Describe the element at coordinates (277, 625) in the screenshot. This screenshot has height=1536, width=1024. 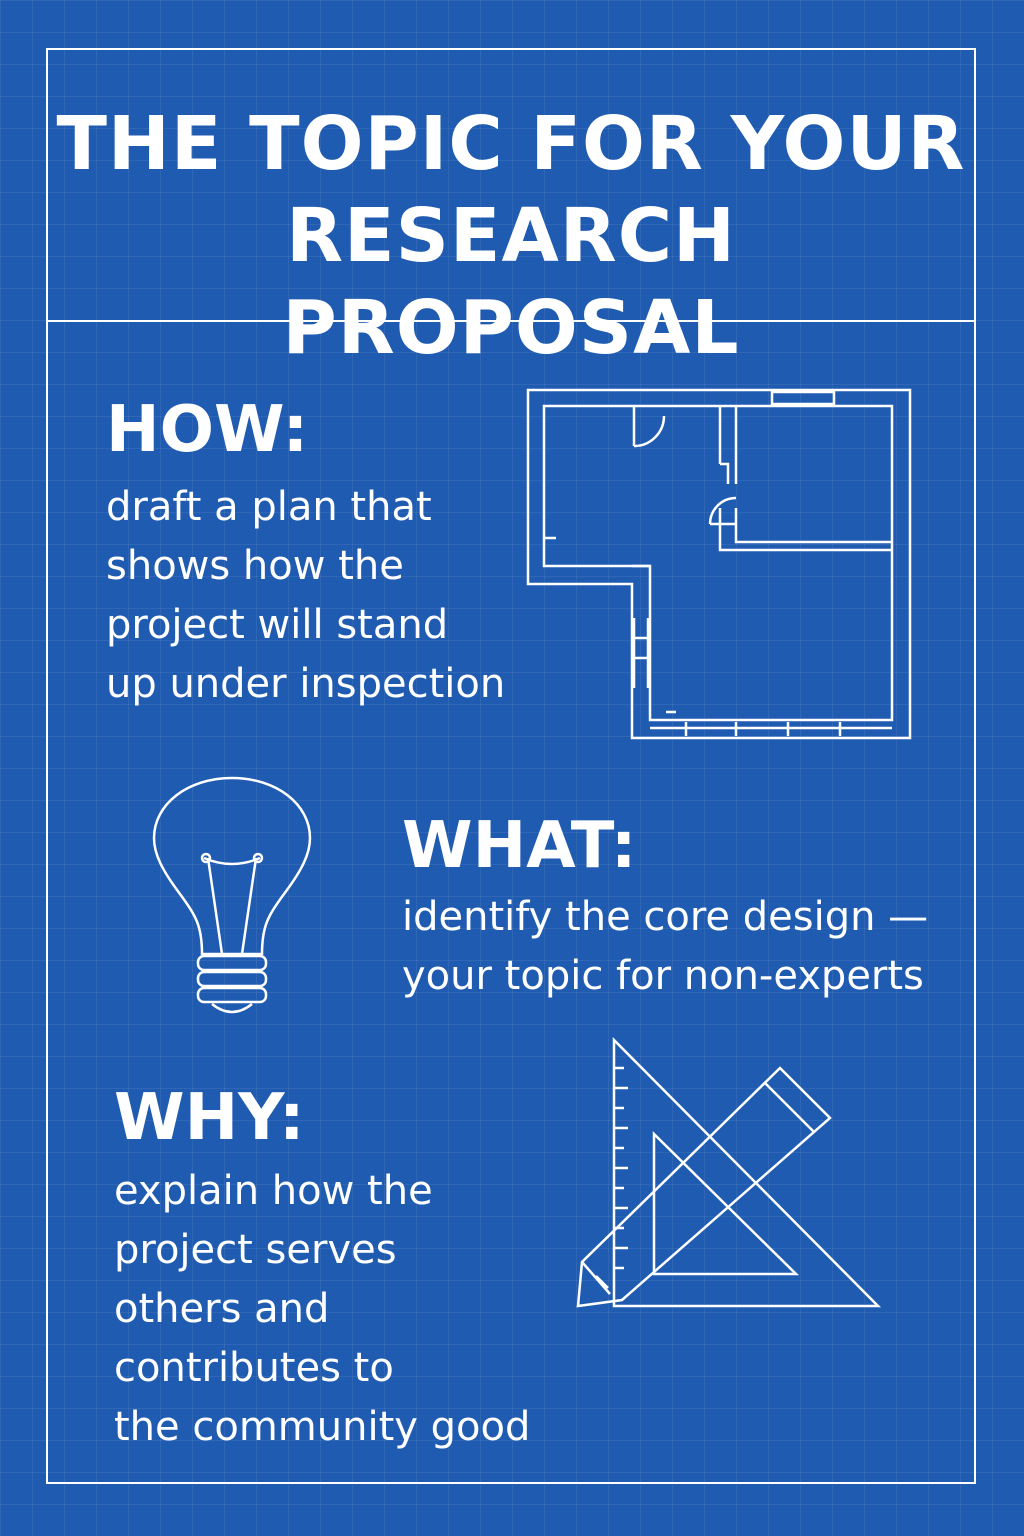
I see `how-line-3: project will stand` at that location.